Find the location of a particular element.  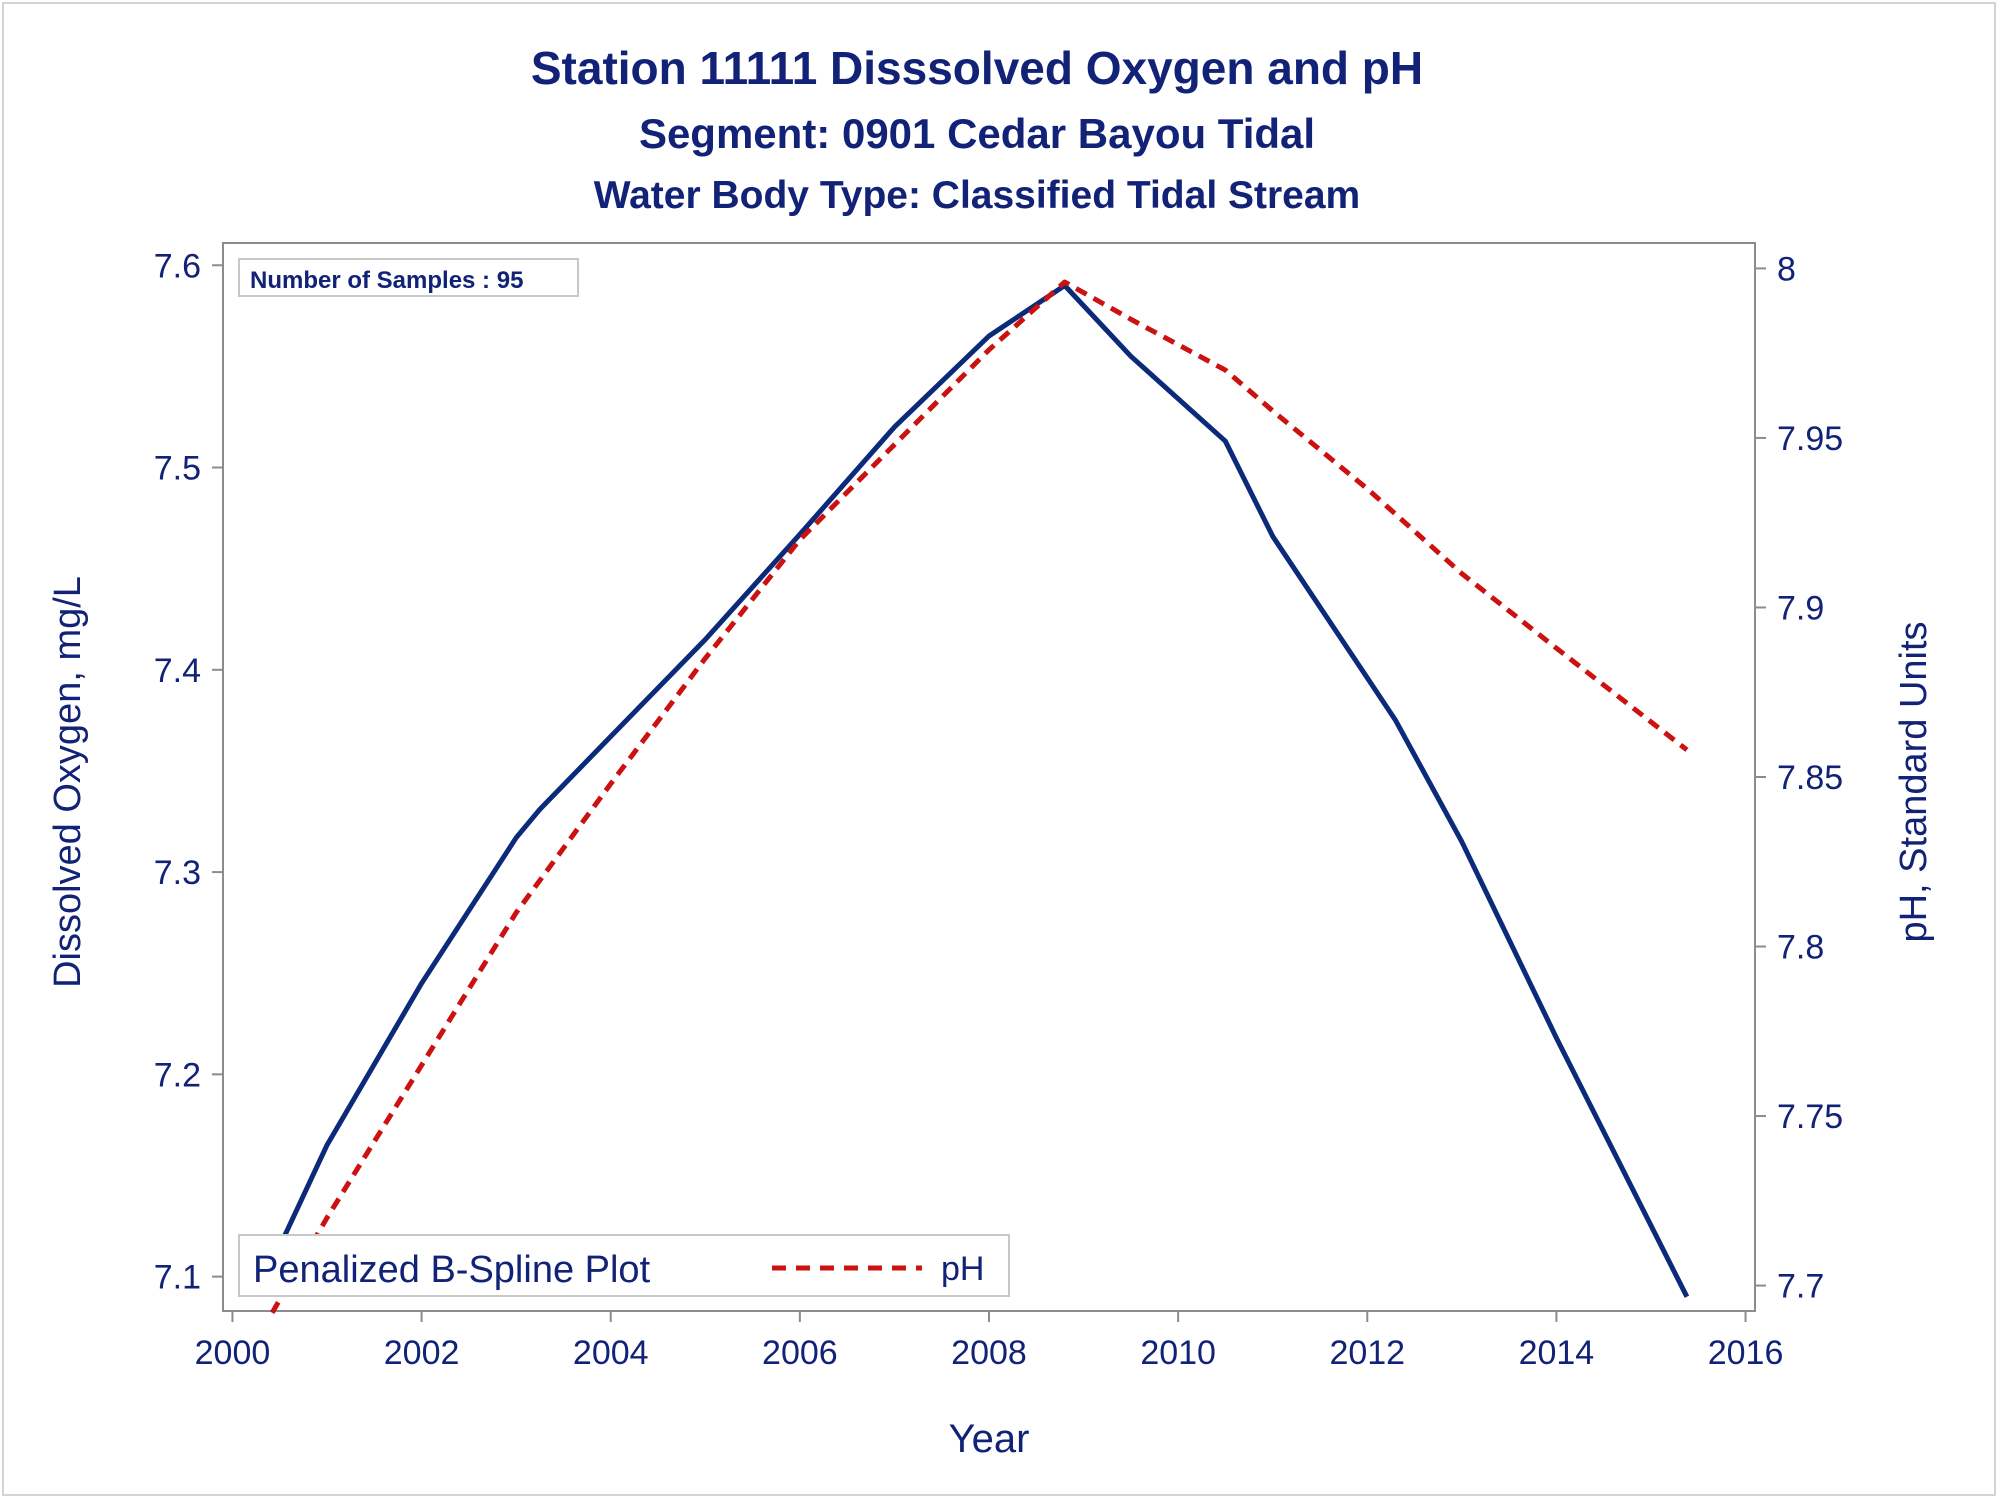

x-tick-label: 2016 is located at coordinates (1746, 1353).